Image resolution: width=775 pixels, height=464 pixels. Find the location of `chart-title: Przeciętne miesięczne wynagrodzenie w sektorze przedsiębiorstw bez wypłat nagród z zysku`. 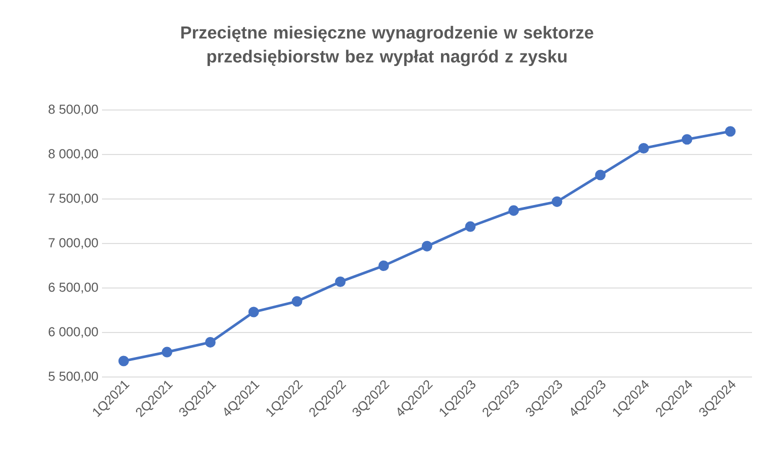

chart-title: Przeciętne miesięczne wynagrodzenie w sektorze przedsiębiorstw bez wypłat nagród z zysku is located at coordinates (387, 46).